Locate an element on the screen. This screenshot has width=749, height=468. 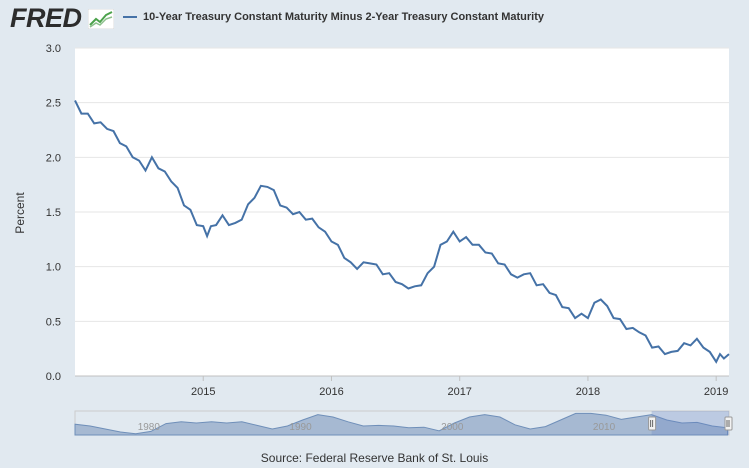
chart-trend-icon is located at coordinates (101, 19).